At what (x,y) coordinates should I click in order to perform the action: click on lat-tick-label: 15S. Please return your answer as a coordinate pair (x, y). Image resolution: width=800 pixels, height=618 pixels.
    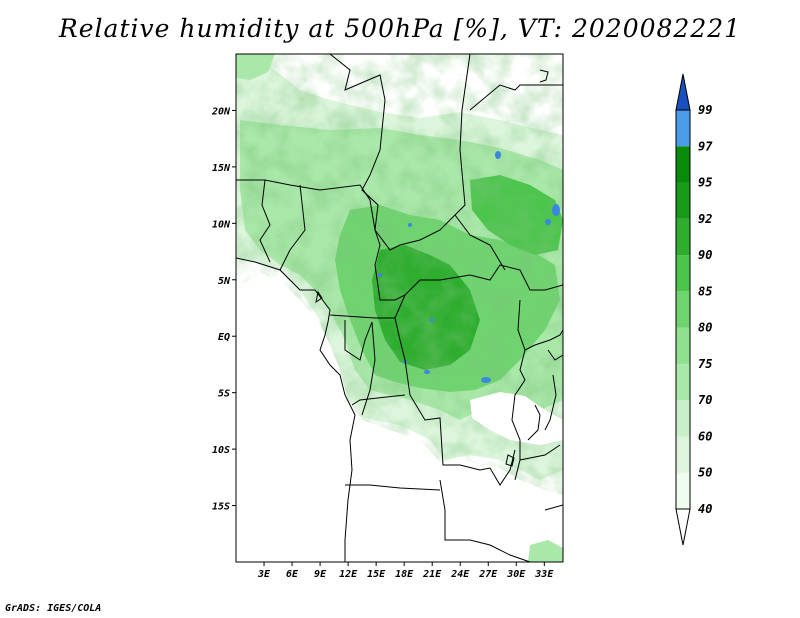
    Looking at the image, I should click on (221, 507).